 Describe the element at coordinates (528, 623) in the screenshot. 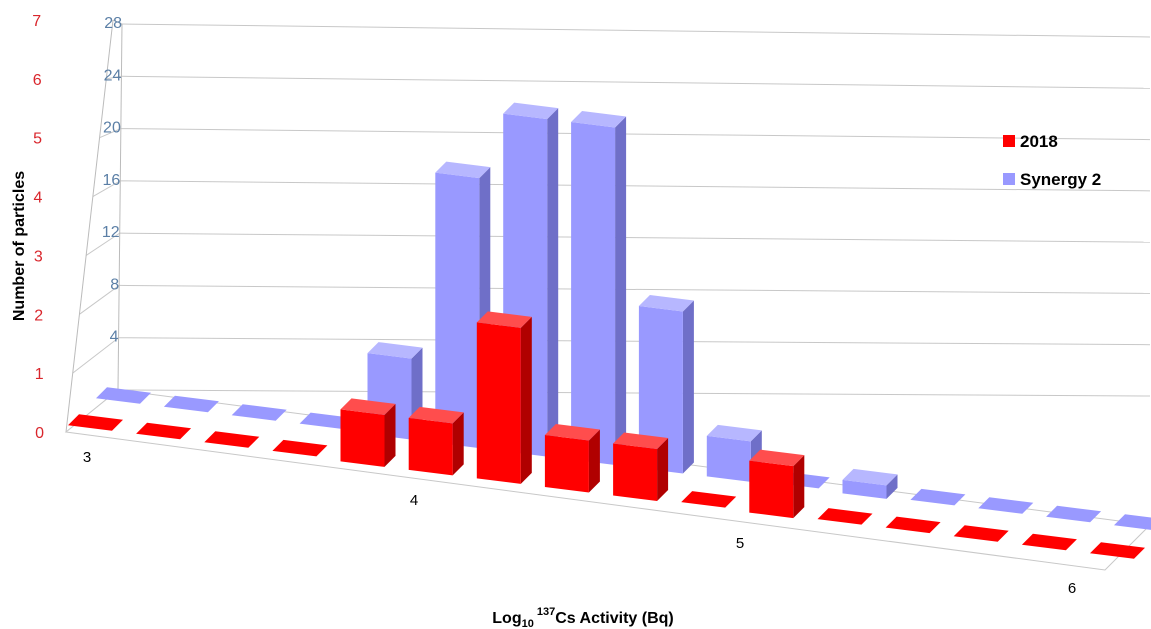

I see `x-axis-title-sub: 10` at that location.